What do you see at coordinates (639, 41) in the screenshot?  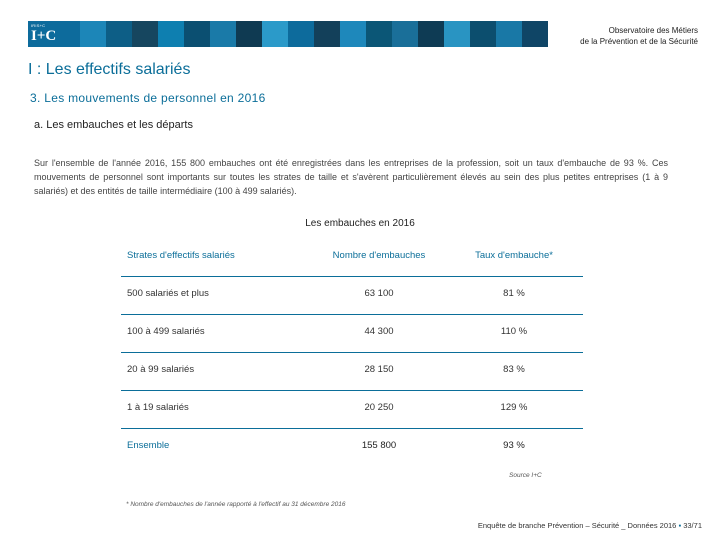 I see `observatoire-line-2: de la Prévention et de la Sécurité` at bounding box center [639, 41].